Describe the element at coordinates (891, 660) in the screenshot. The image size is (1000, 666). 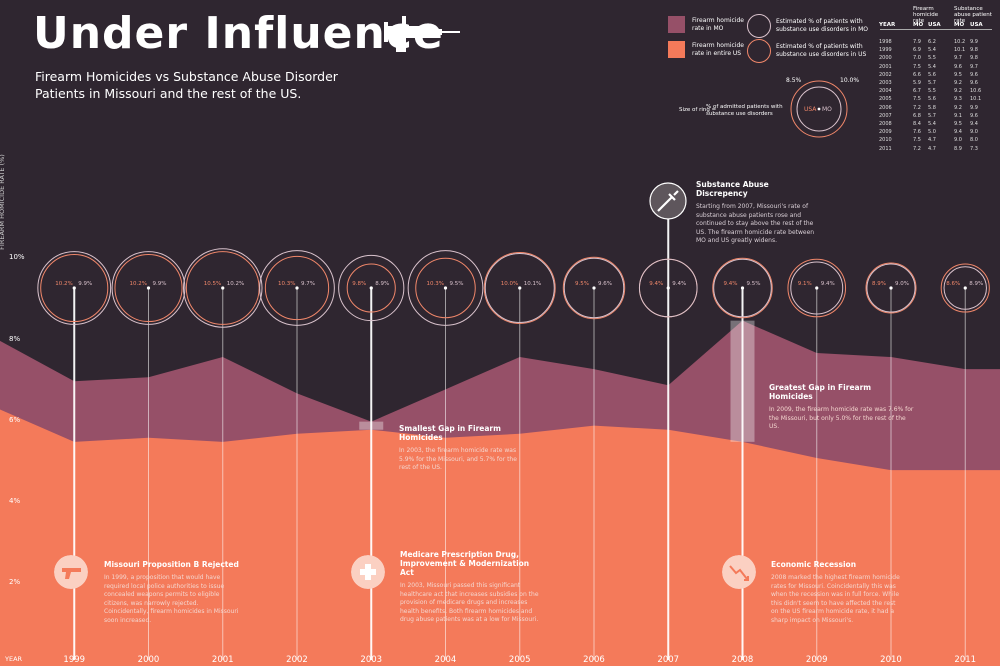
I see `x-tick: 2010` at that location.